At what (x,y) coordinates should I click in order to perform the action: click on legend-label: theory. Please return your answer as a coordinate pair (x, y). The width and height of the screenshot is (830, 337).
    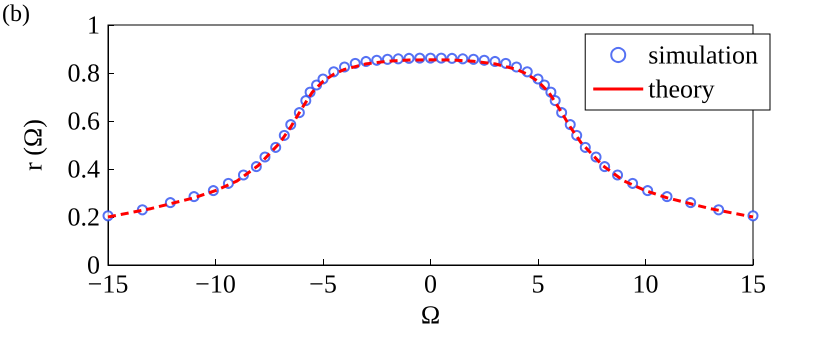
    Looking at the image, I should click on (681, 89).